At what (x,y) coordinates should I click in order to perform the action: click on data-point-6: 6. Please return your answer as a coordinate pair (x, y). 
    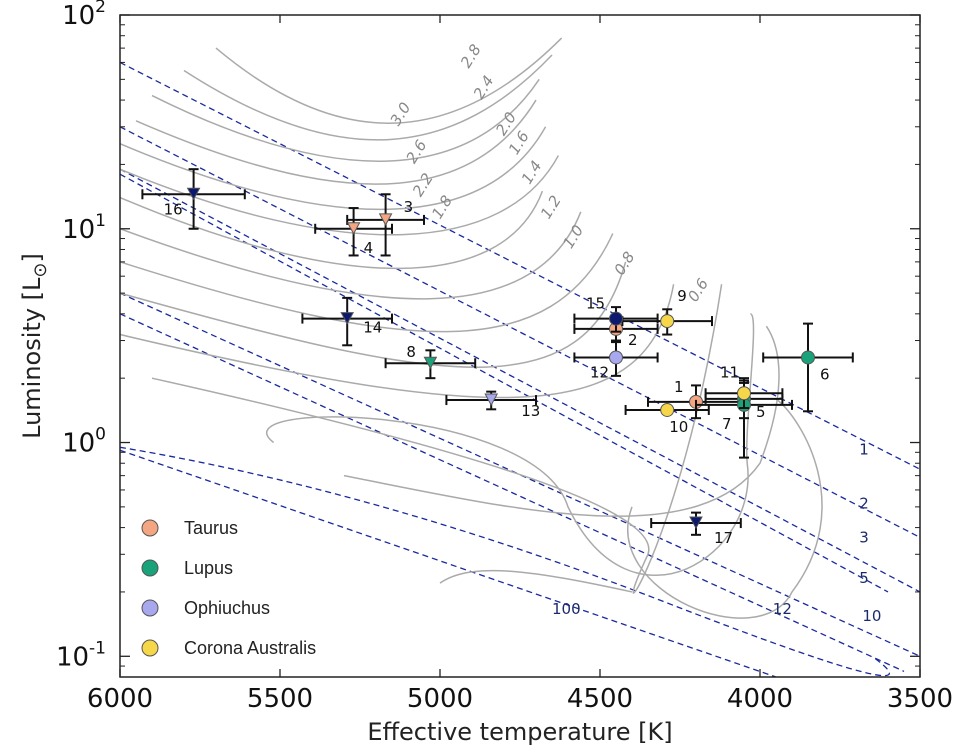
    Looking at the image, I should click on (808, 367).